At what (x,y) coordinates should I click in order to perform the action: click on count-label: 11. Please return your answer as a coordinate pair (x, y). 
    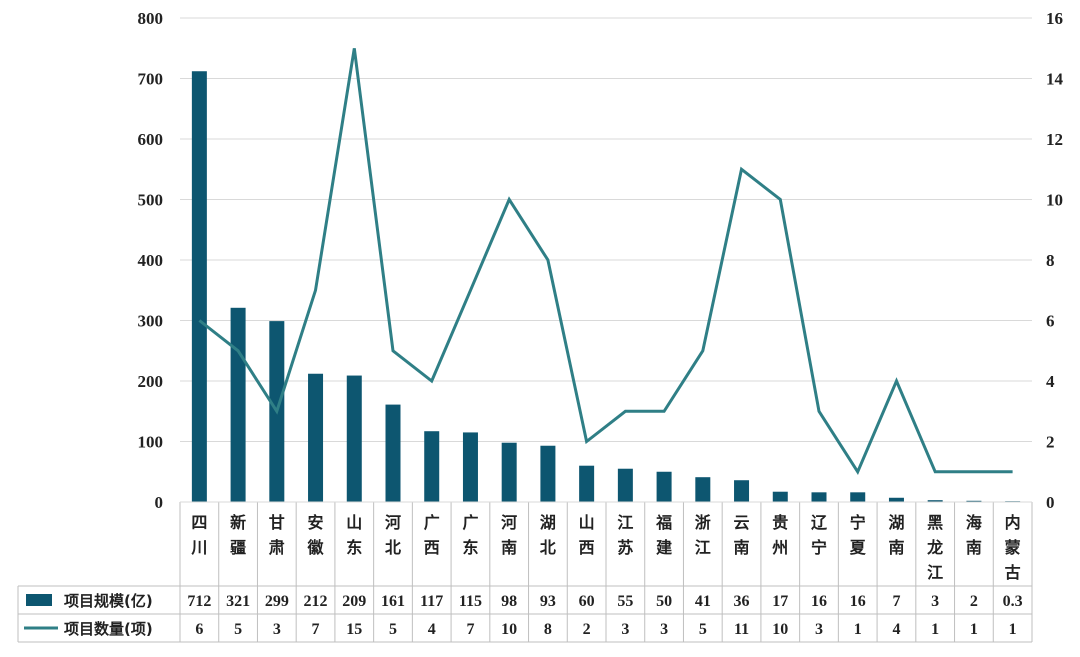
    Looking at the image, I should click on (741, 629).